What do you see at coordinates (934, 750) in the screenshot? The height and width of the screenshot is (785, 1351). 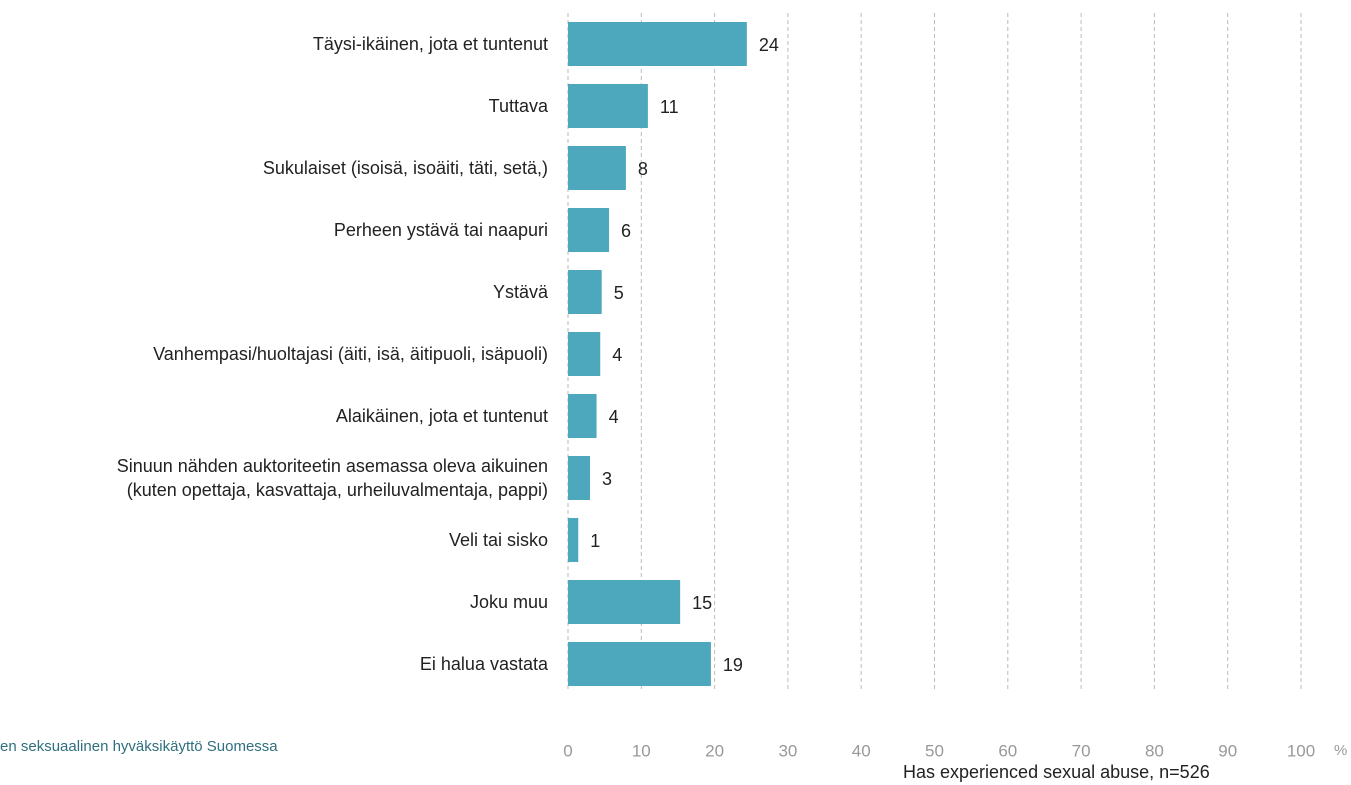 I see `x-tick-label: 50` at bounding box center [934, 750].